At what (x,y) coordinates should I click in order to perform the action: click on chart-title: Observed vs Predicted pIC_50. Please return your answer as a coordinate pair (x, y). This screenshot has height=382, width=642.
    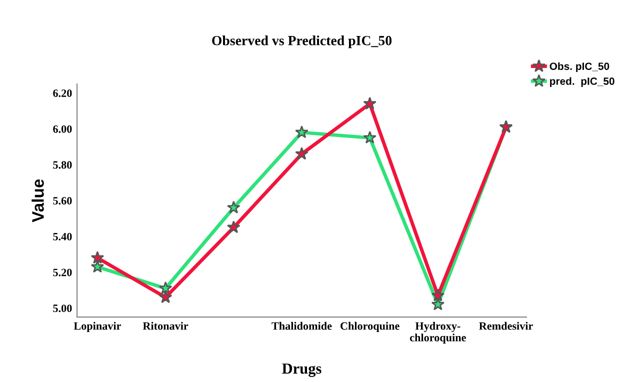
    Looking at the image, I should click on (302, 42).